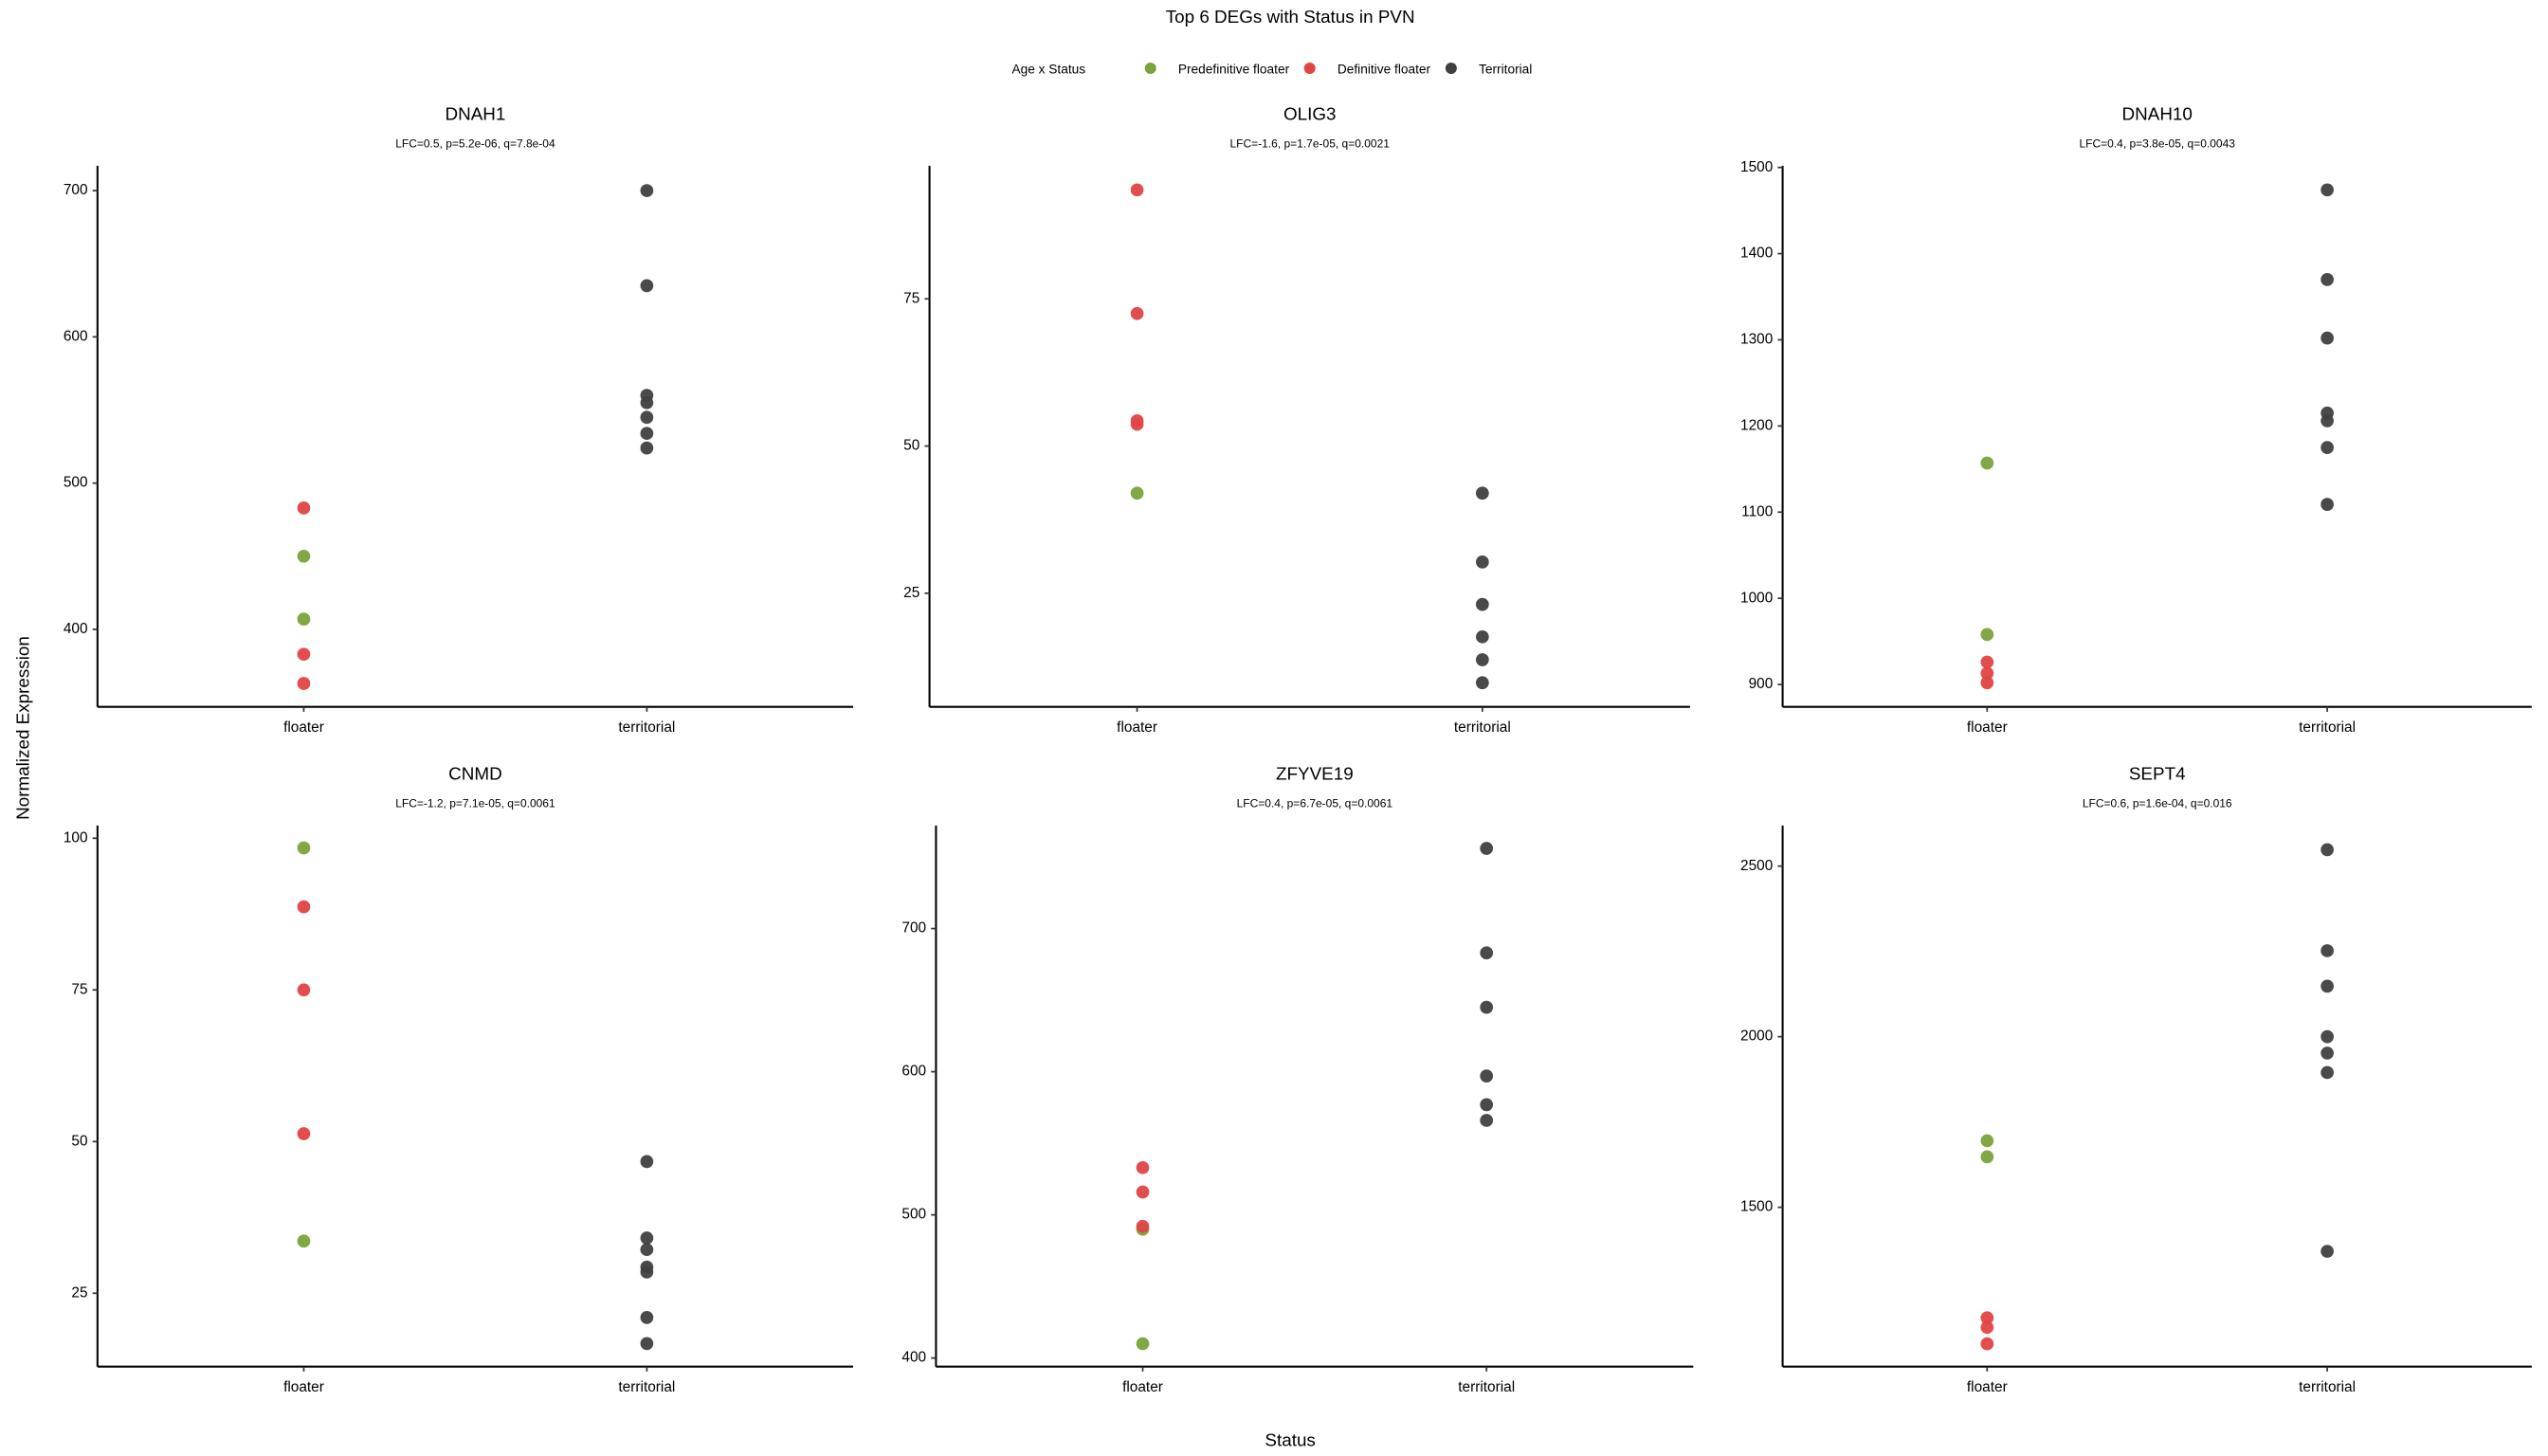  What do you see at coordinates (1756, 1036) in the screenshot?
I see `y-tick-label: 2000` at bounding box center [1756, 1036].